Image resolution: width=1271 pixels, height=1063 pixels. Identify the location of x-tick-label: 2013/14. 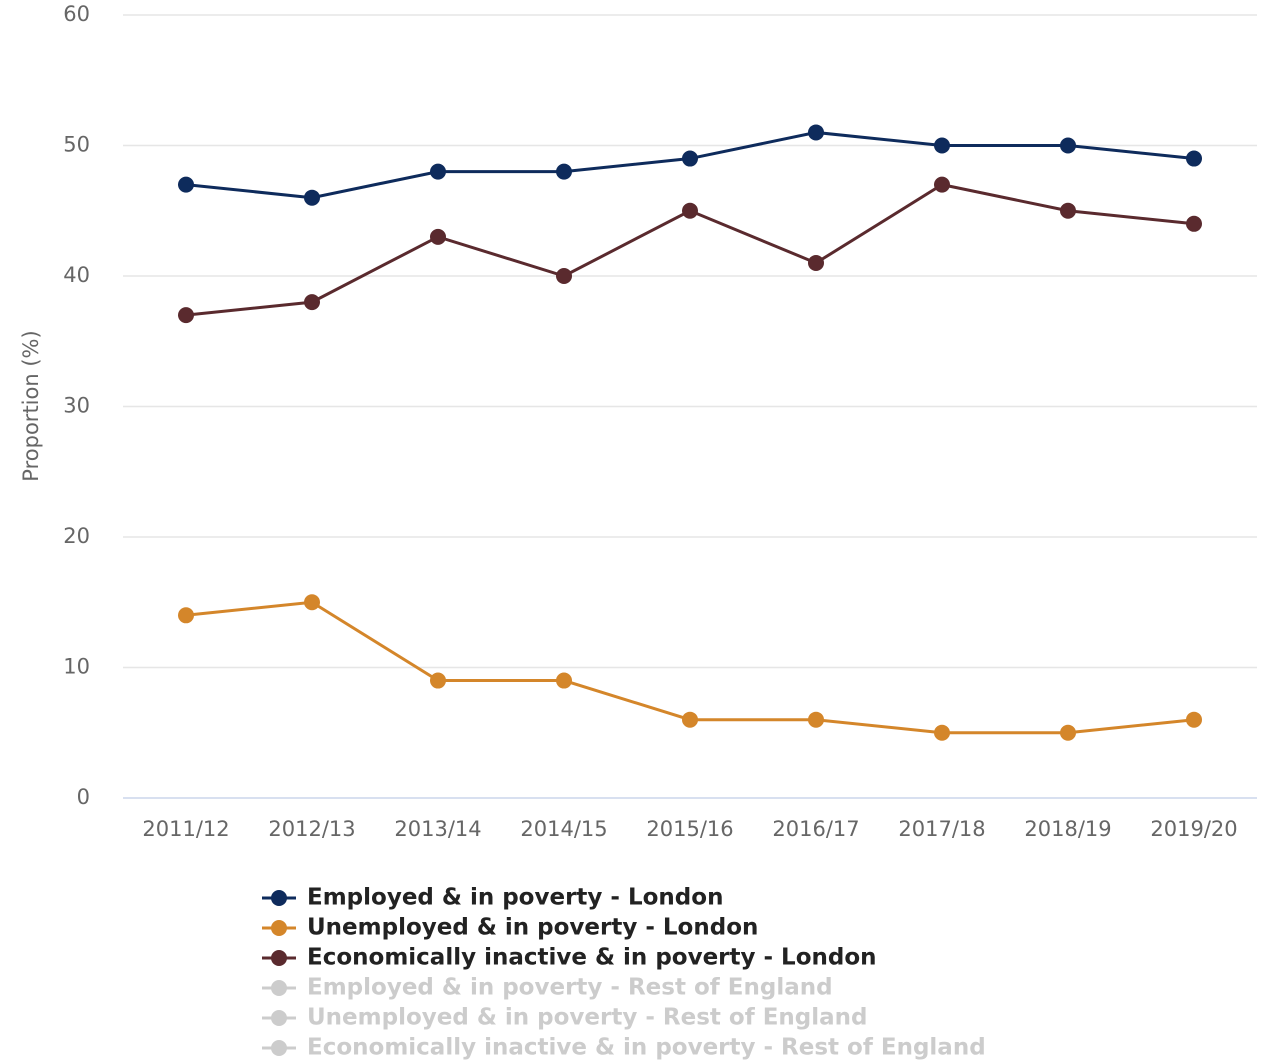
(437, 829).